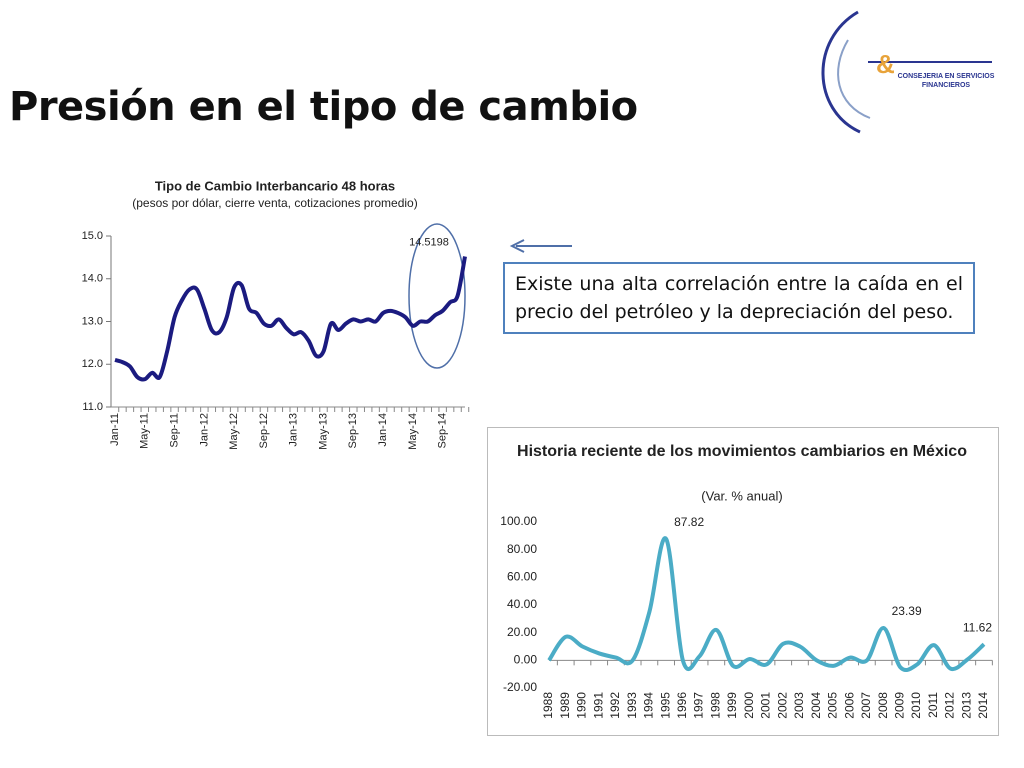 The width and height of the screenshot is (1024, 768). Describe the element at coordinates (522, 549) in the screenshot. I see `y-tick-label: 80.00` at that location.